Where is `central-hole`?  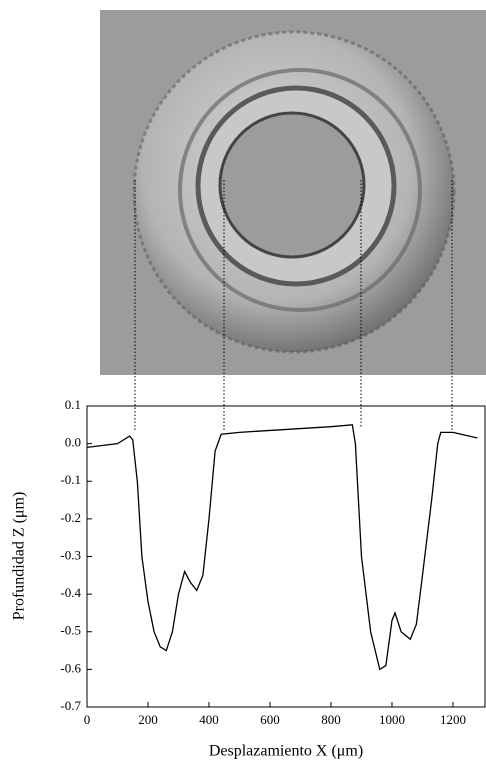
central-hole is located at coordinates (292, 185).